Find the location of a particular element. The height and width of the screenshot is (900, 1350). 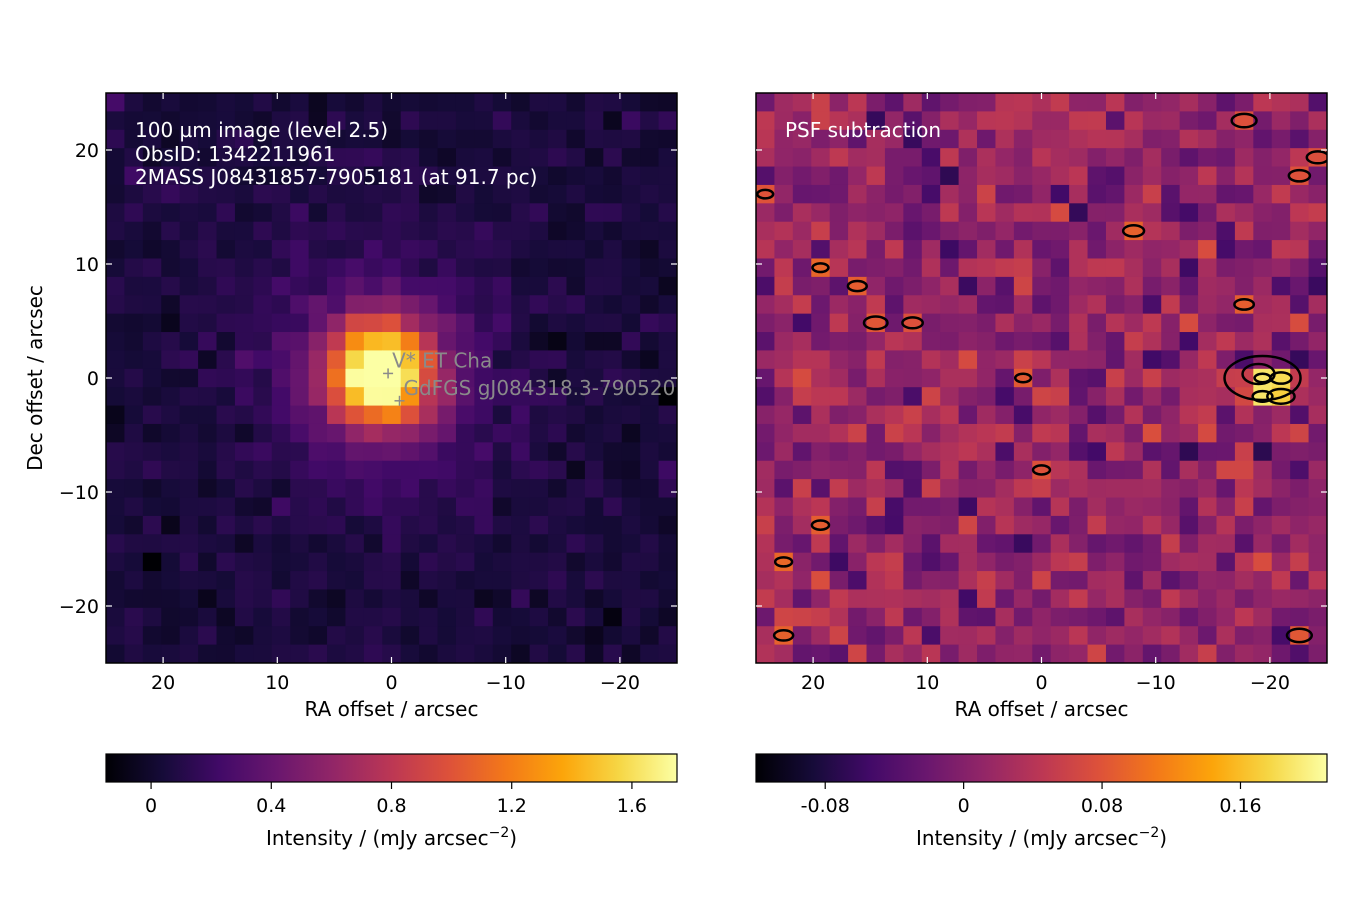

x-tick-label: 0 is located at coordinates (1041, 683).